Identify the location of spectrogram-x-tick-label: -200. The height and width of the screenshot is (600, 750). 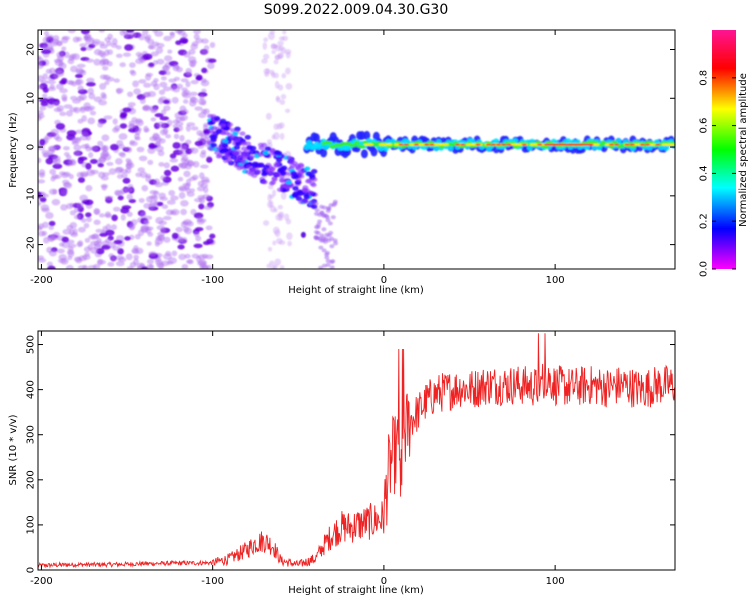
(41, 280).